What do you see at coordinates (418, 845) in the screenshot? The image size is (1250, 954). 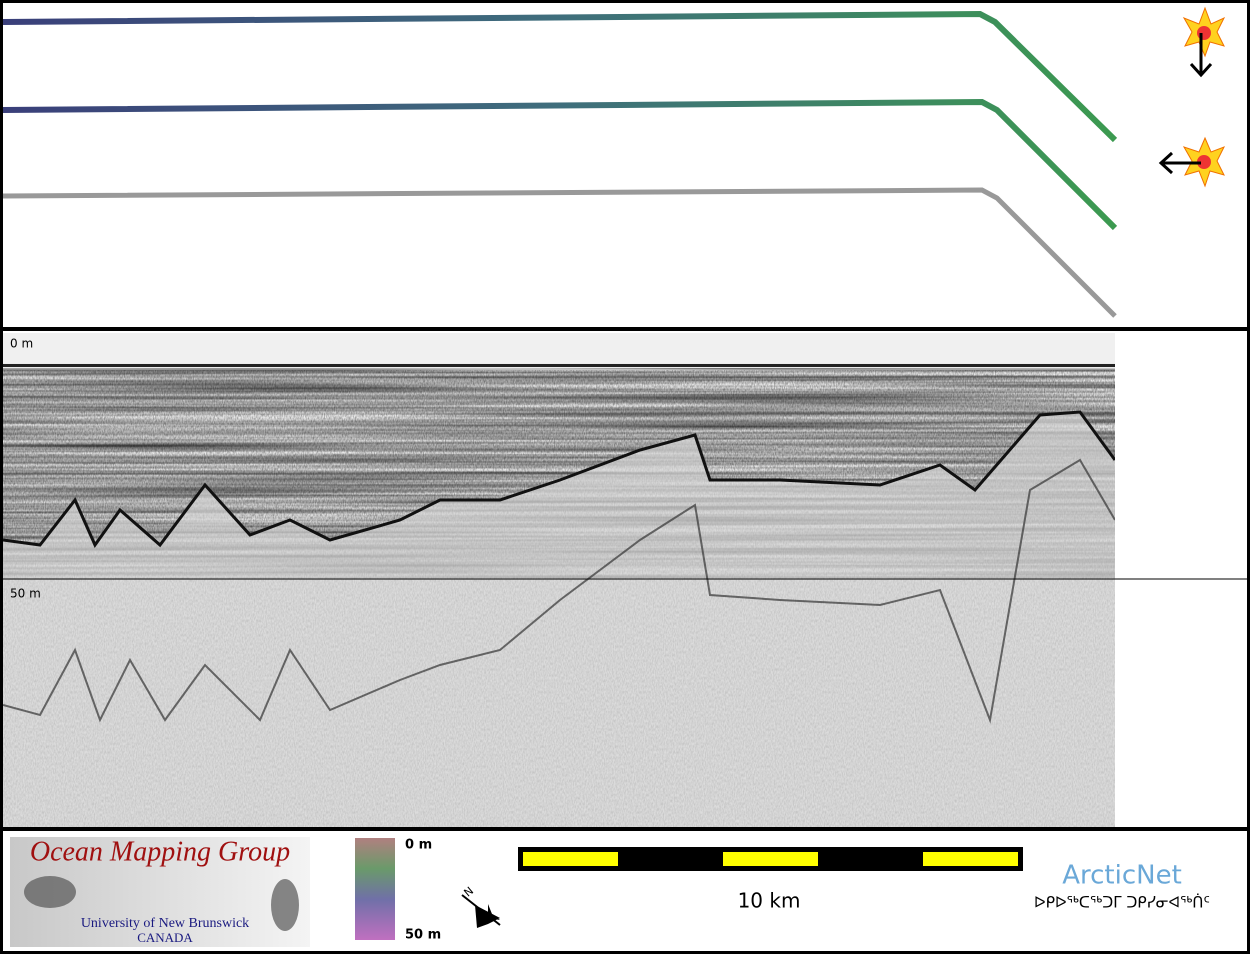 I see `colour-bar-label: 0 m` at bounding box center [418, 845].